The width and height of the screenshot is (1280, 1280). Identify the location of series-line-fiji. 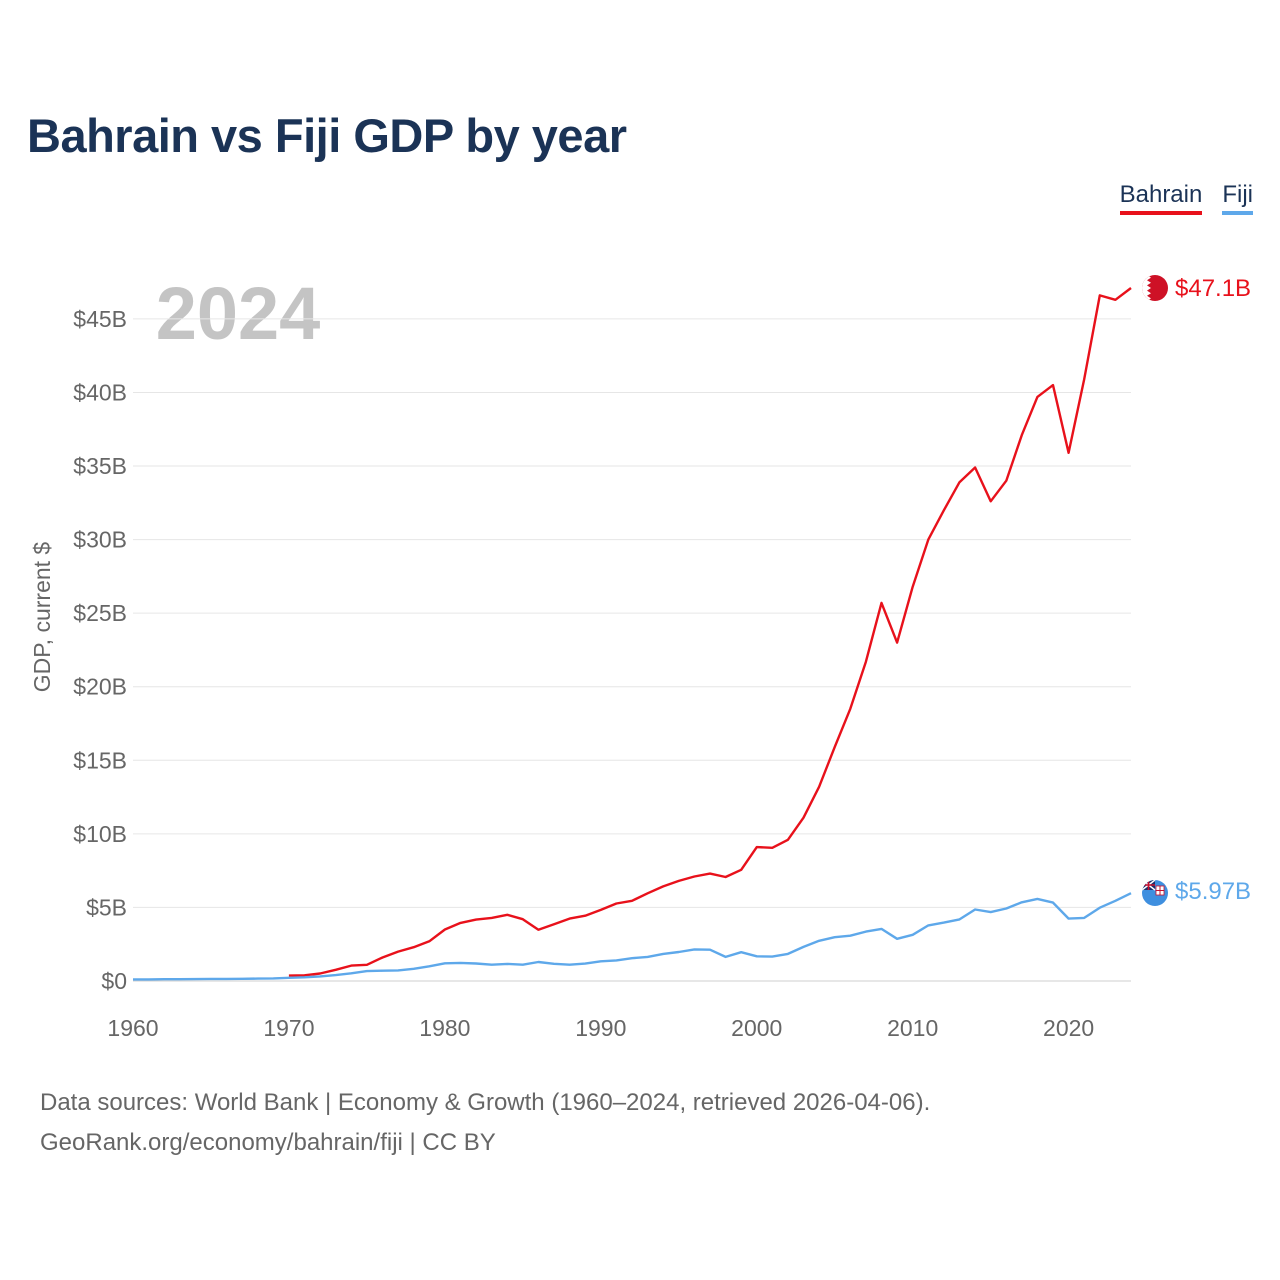
(632, 936).